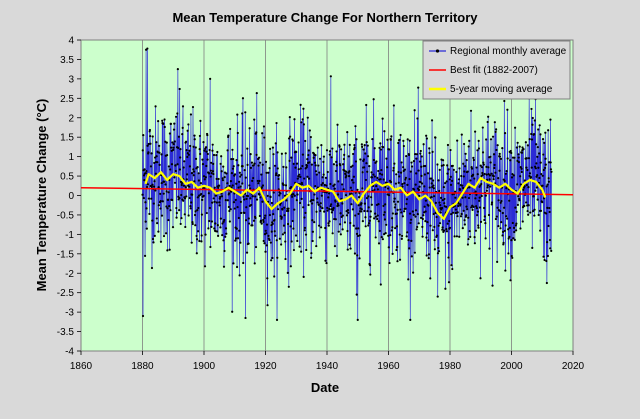 This screenshot has height=419, width=640. I want to click on x-tick-label: 1920, so click(265, 366).